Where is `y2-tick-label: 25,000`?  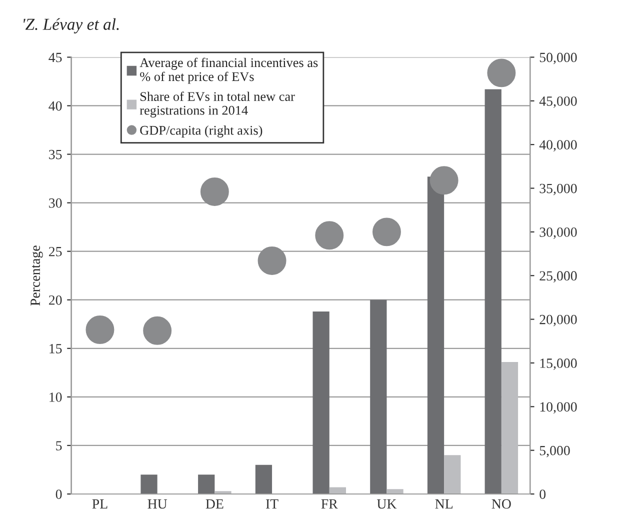 y2-tick-label: 25,000 is located at coordinates (558, 277).